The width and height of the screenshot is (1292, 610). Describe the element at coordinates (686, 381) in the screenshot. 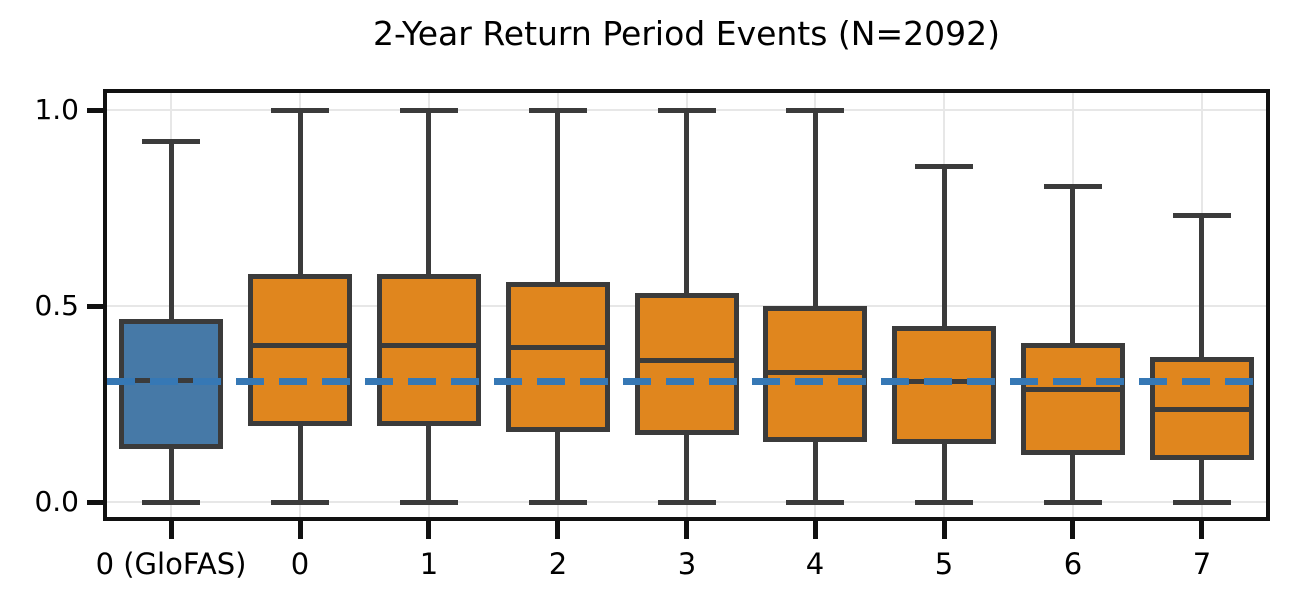

I see `reference-dashed-line` at that location.